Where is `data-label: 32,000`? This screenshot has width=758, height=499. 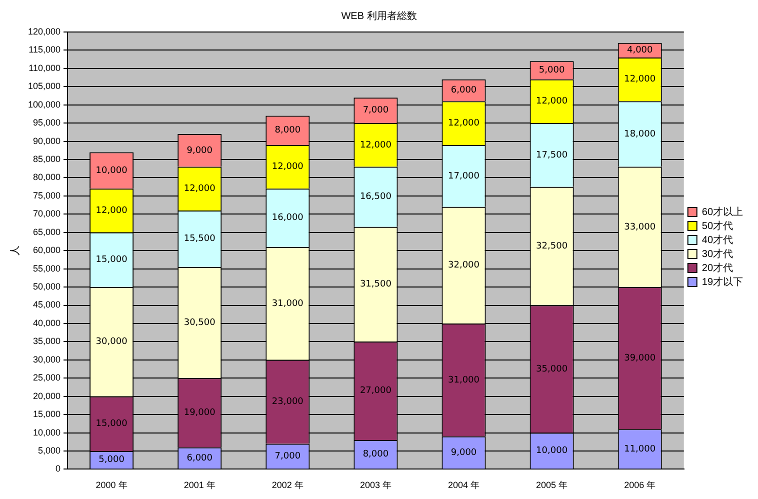
data-label: 32,000 is located at coordinates (464, 265).